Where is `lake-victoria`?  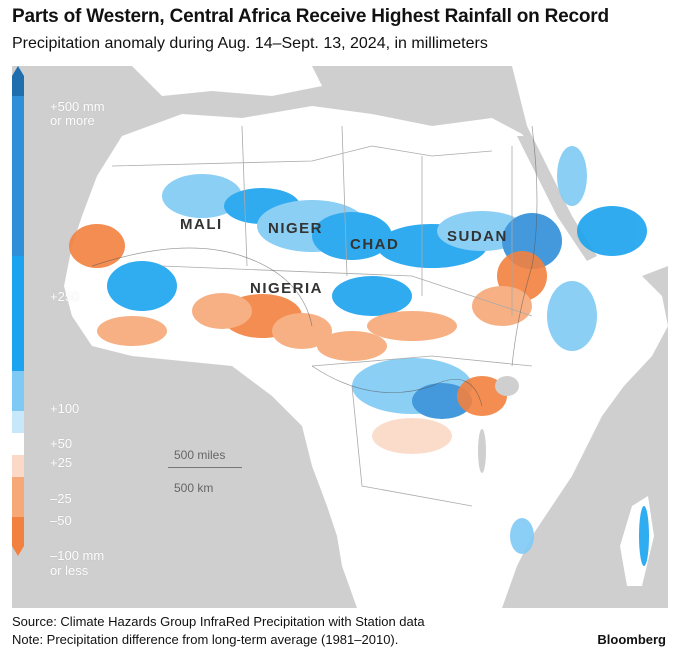 lake-victoria is located at coordinates (507, 386).